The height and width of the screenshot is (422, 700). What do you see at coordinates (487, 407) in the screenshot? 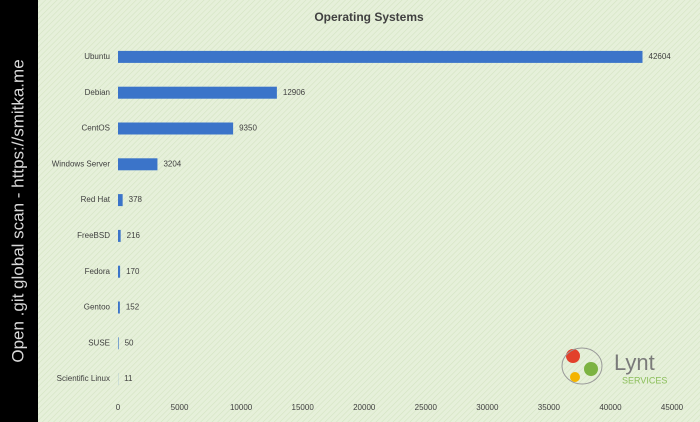
I see `x-tick-label: 30000` at bounding box center [487, 407].